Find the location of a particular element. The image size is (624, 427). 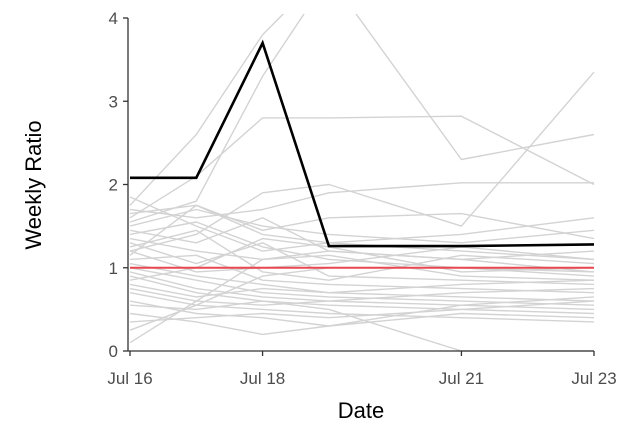

y-ticks-group: 0 1 2 3 4 is located at coordinates (118, 185).